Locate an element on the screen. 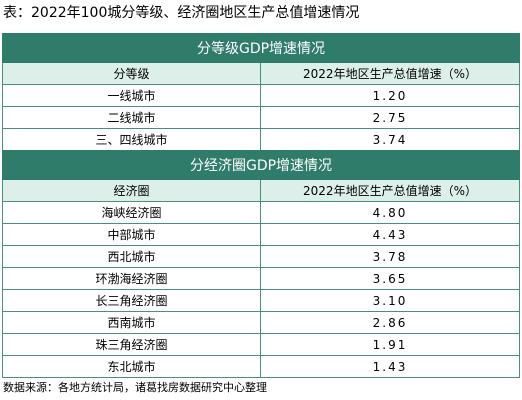  row-value-cell: 1.20 is located at coordinates (390, 95).